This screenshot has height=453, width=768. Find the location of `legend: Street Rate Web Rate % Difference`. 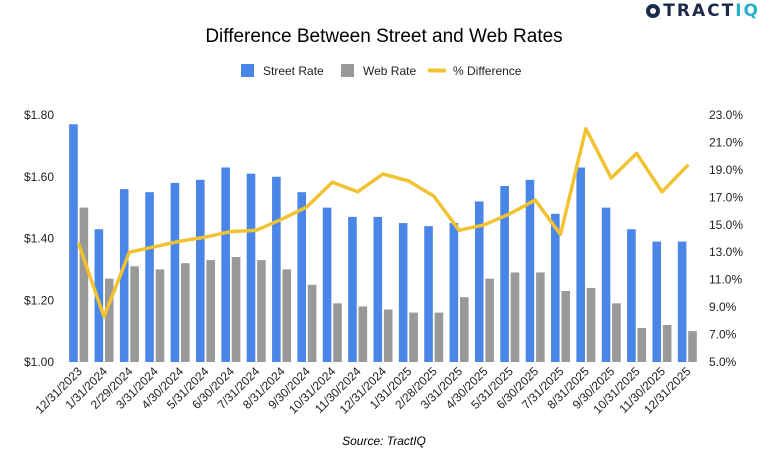

legend: Street Rate Web Rate % Difference is located at coordinates (381, 71).